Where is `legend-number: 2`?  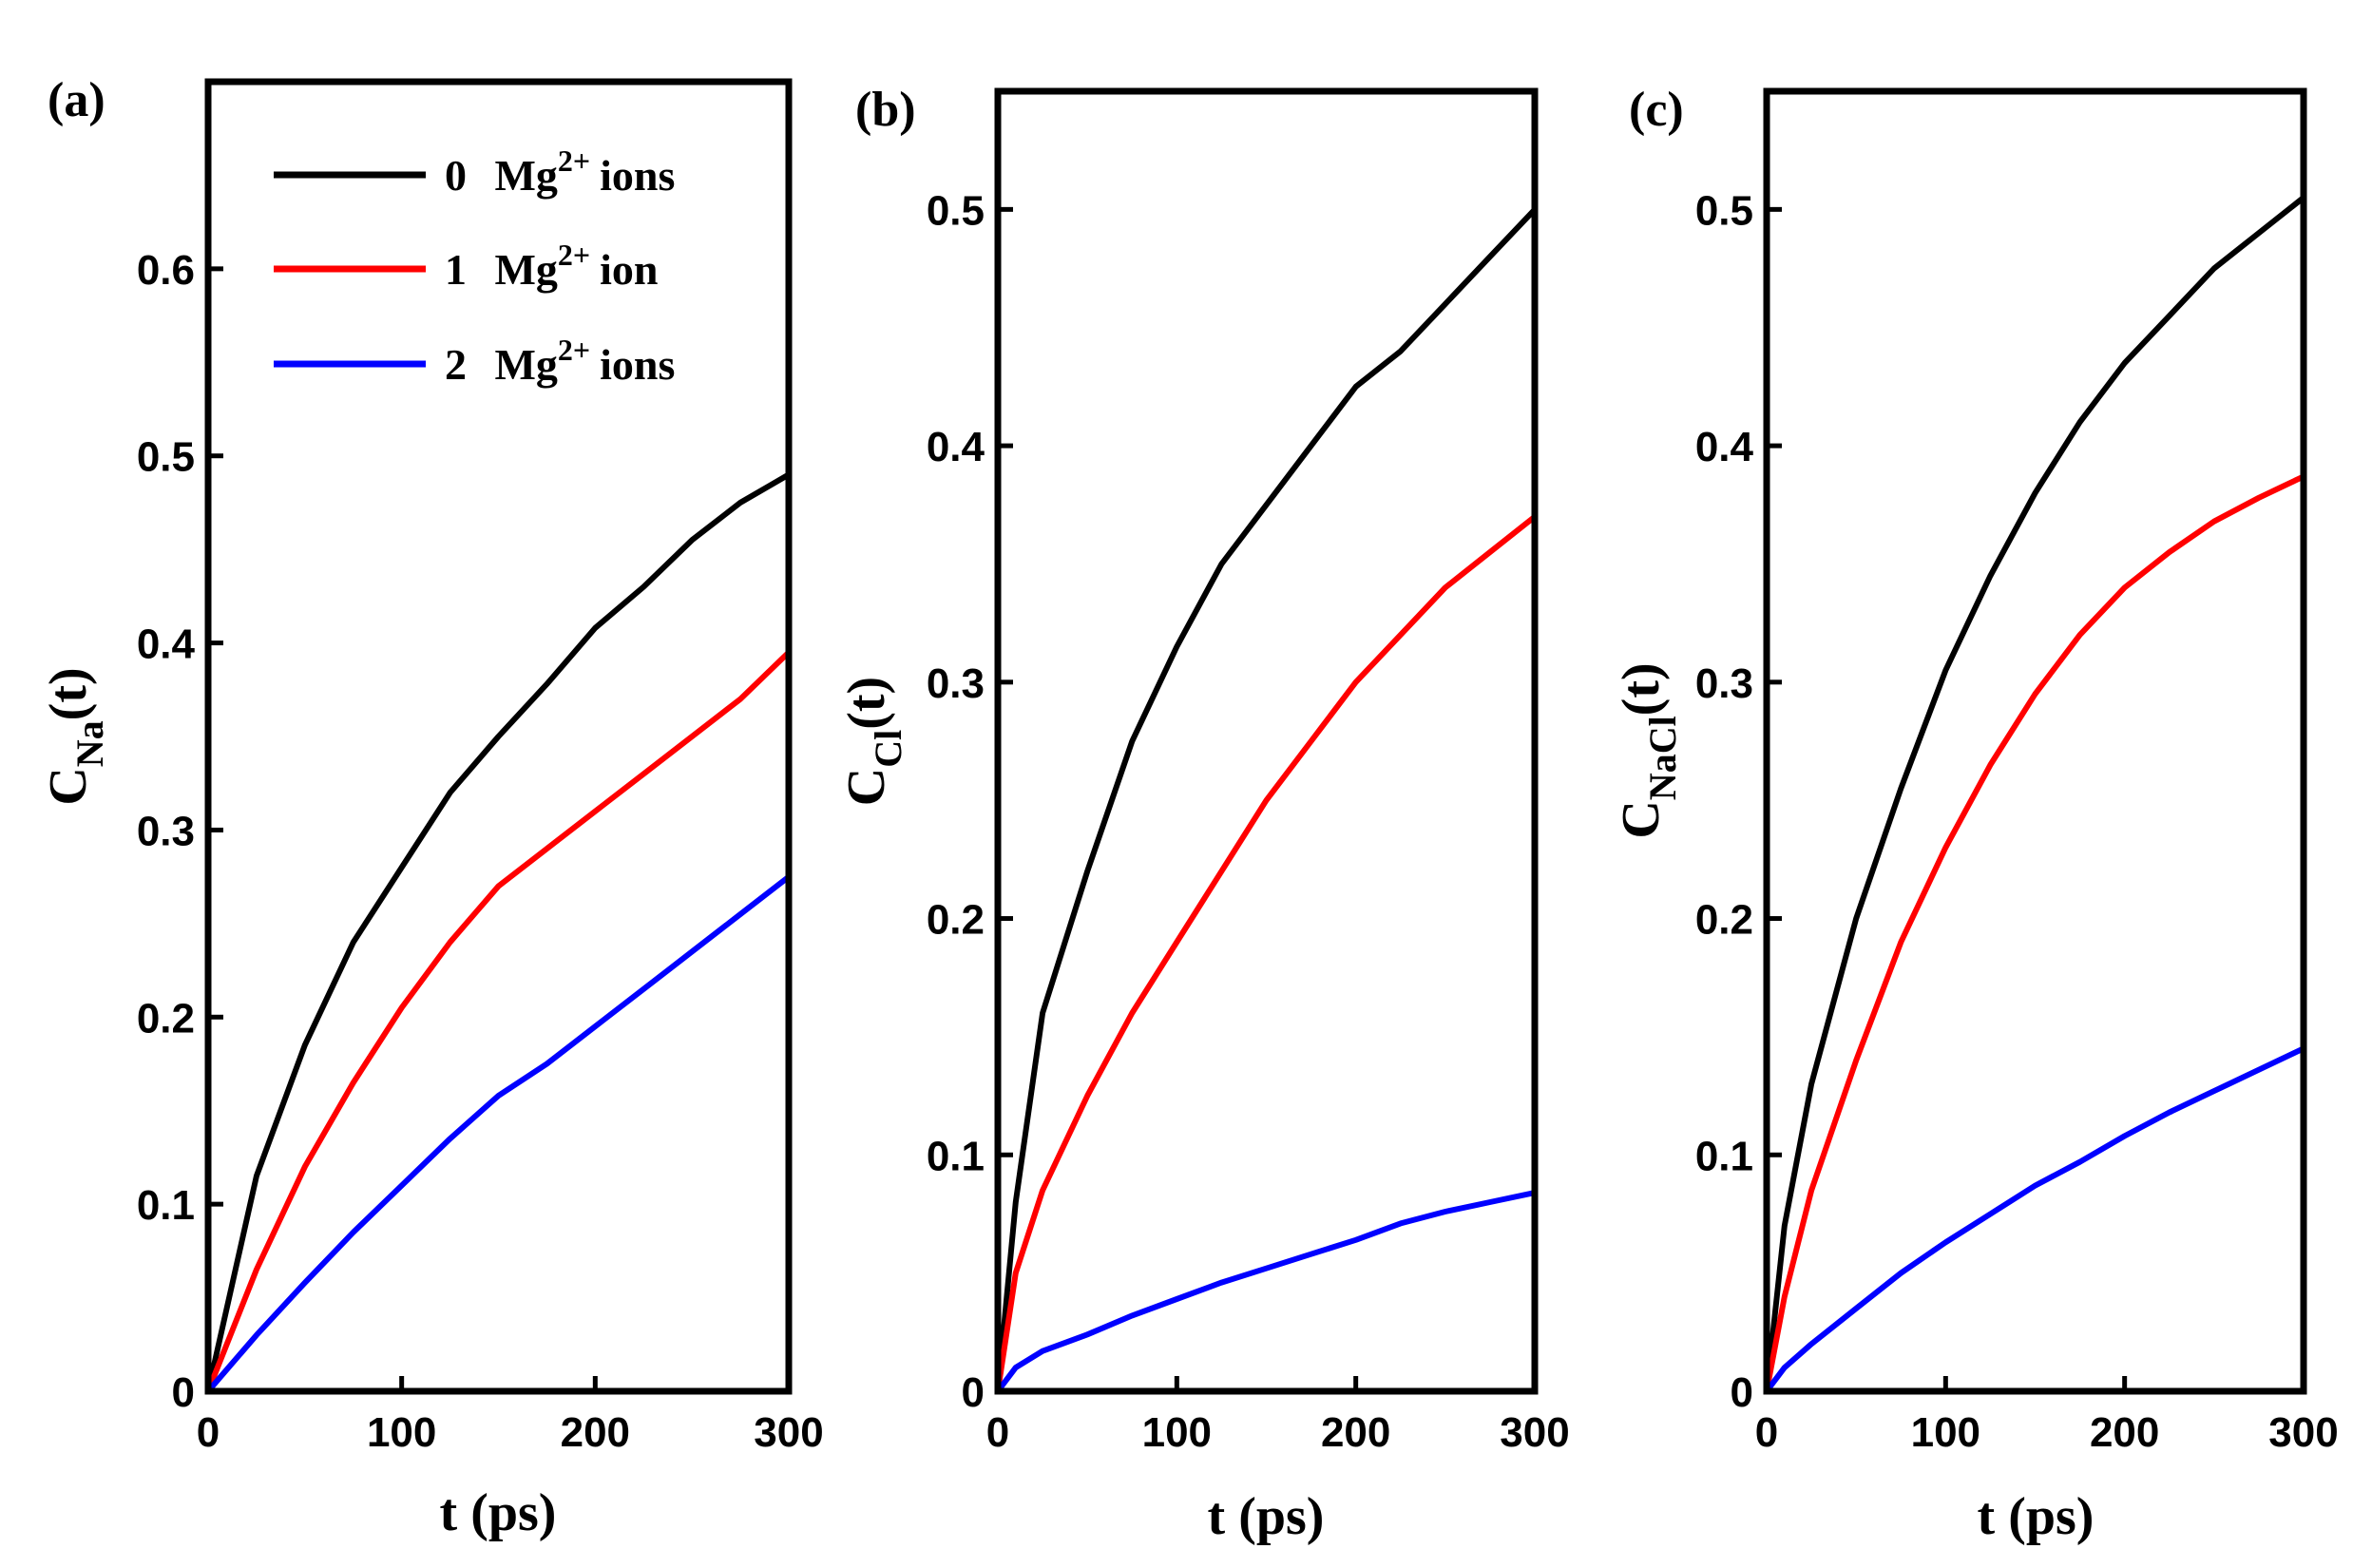
legend-number: 2 is located at coordinates (456, 365).